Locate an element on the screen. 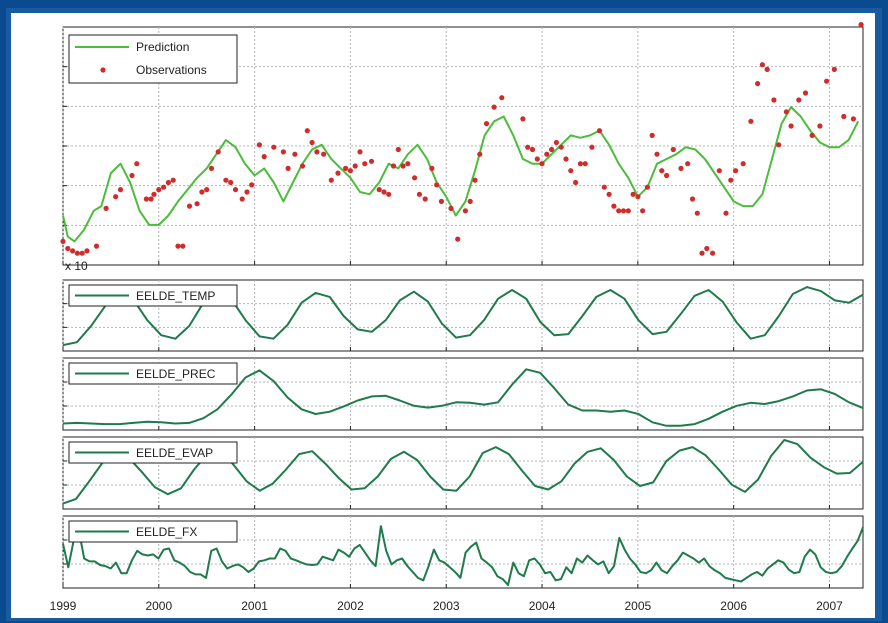 The width and height of the screenshot is (888, 623). x-tick-label: 2001 is located at coordinates (254, 606).